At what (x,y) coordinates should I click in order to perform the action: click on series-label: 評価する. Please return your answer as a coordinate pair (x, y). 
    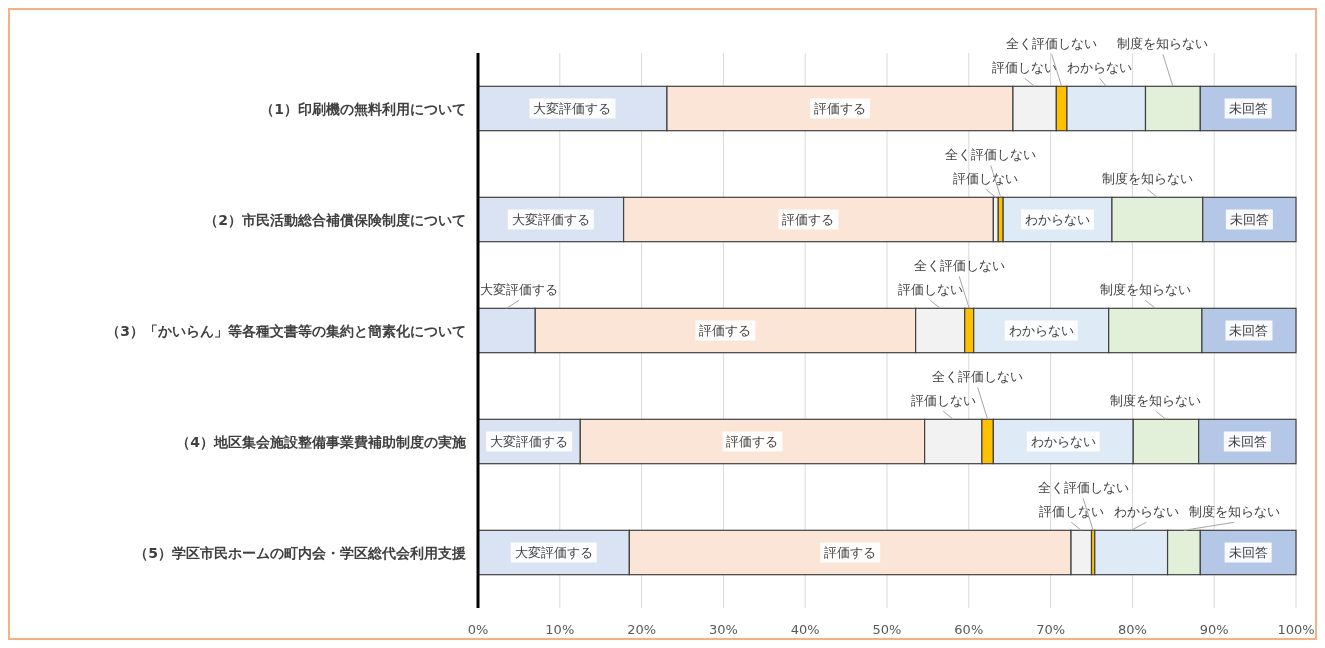
    Looking at the image, I should click on (839, 108).